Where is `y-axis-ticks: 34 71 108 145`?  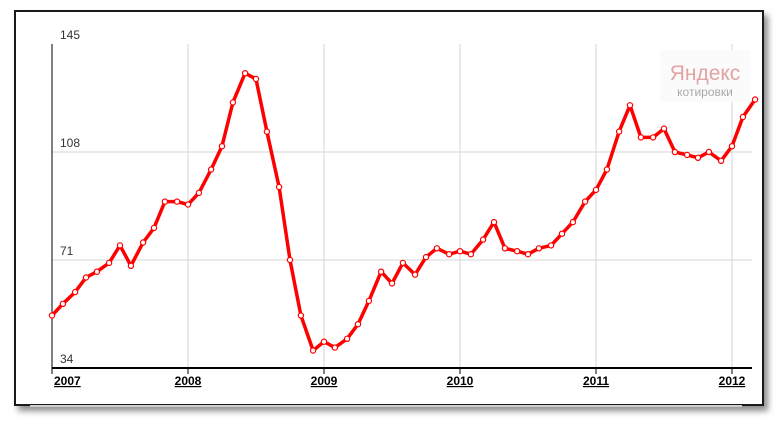 y-axis-ticks: 34 71 108 145 is located at coordinates (70, 197).